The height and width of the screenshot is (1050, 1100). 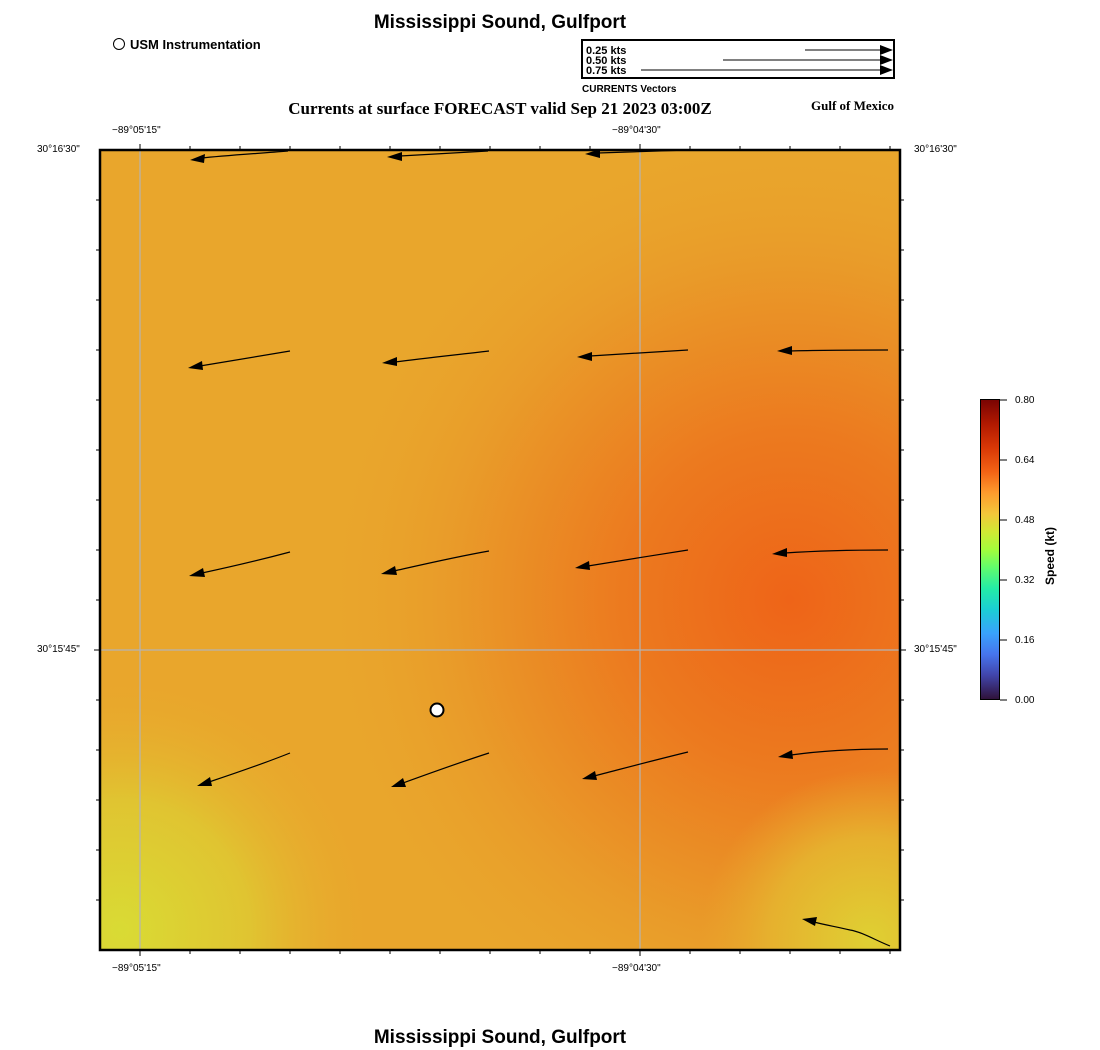 I want to click on station-legend-label: USM Instrumentation, so click(x=195, y=44).